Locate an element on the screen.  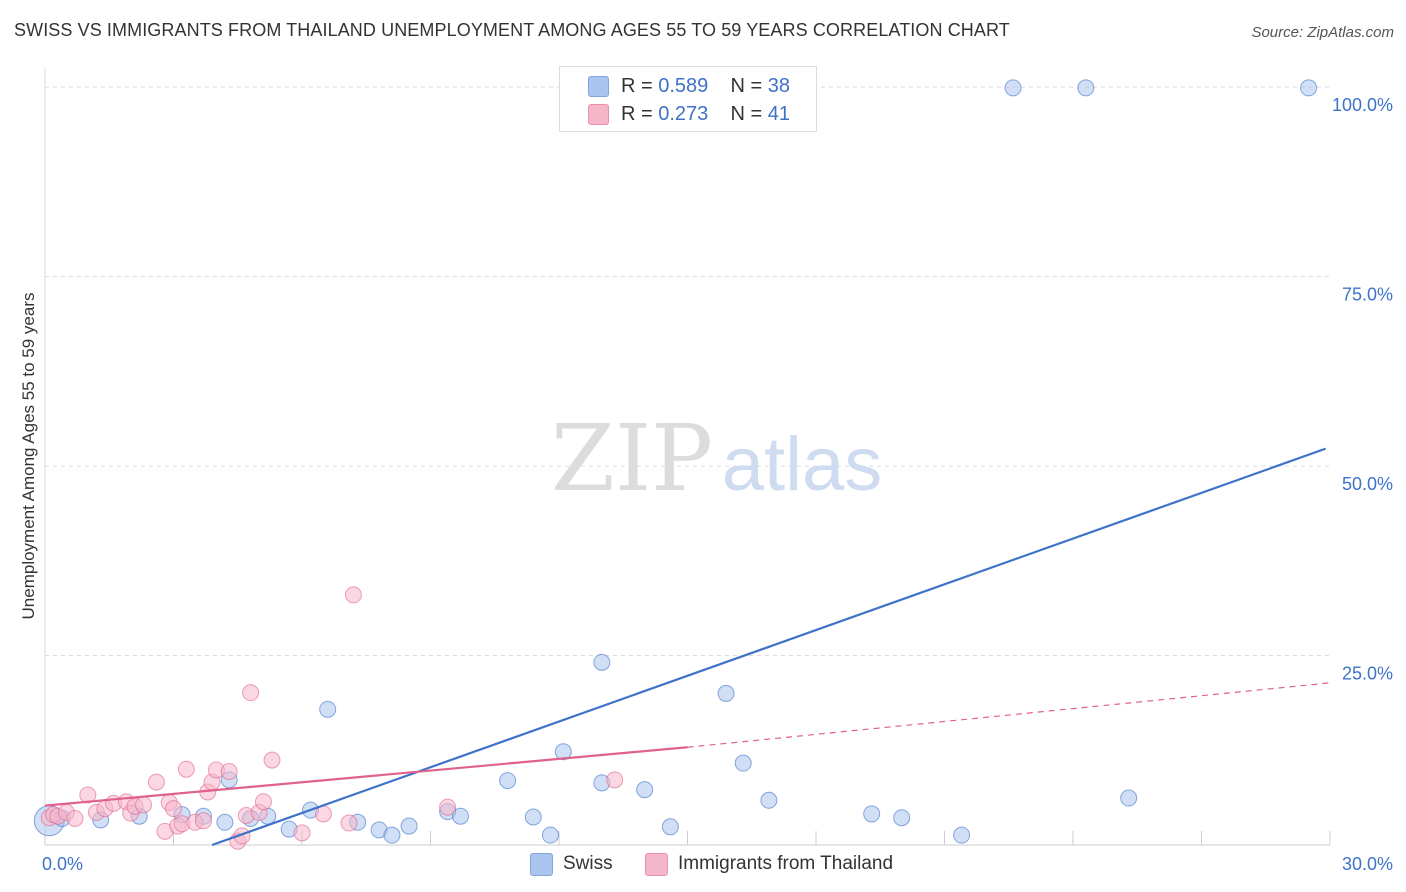
series-legend: Swiss Immigrants from Thailand is located at coordinates (703, 864).